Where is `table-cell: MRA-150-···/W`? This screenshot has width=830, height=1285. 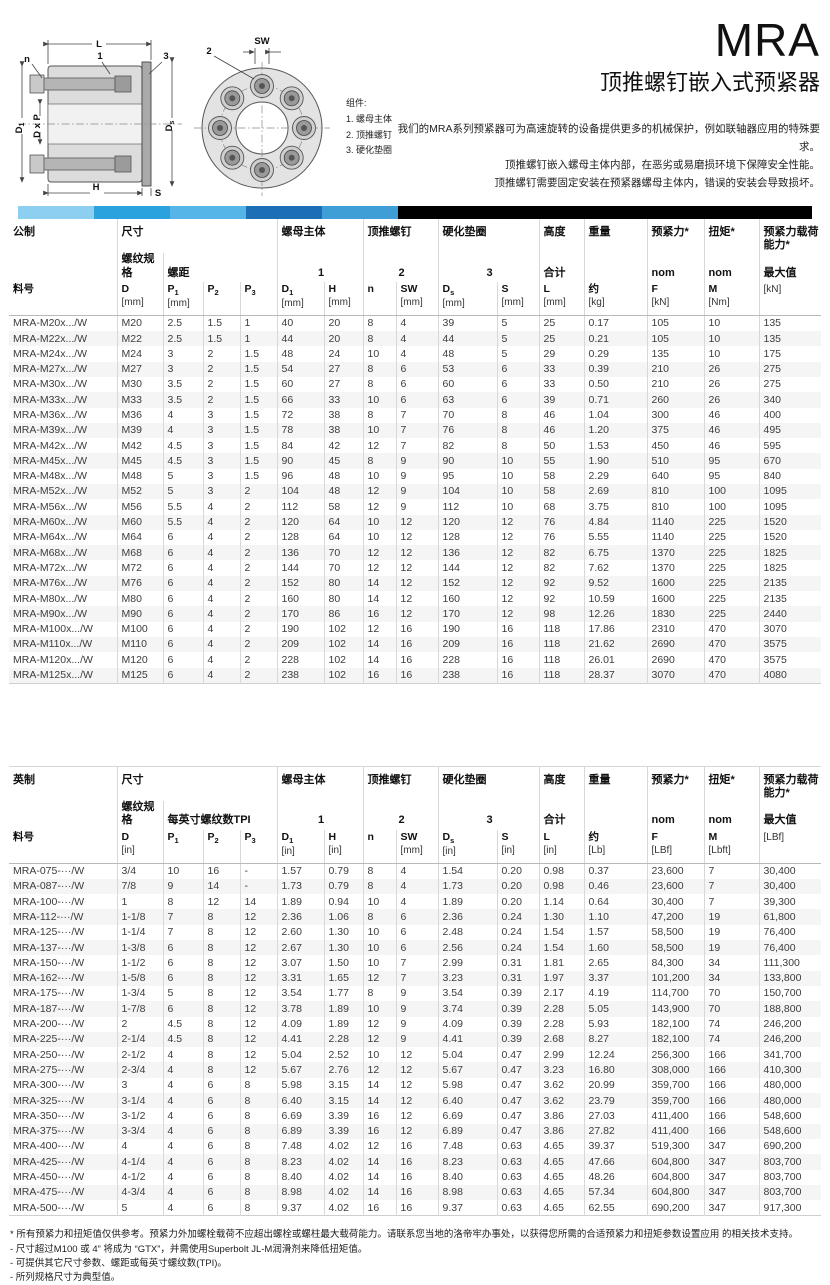
table-cell: MRA-150-···/W is located at coordinates (49, 962).